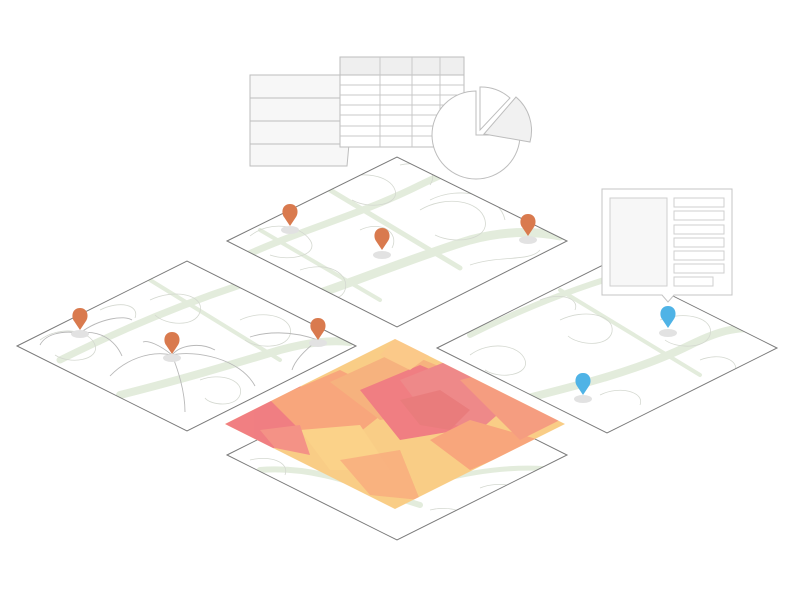  I want to click on data-icons-group, so click(391, 118).